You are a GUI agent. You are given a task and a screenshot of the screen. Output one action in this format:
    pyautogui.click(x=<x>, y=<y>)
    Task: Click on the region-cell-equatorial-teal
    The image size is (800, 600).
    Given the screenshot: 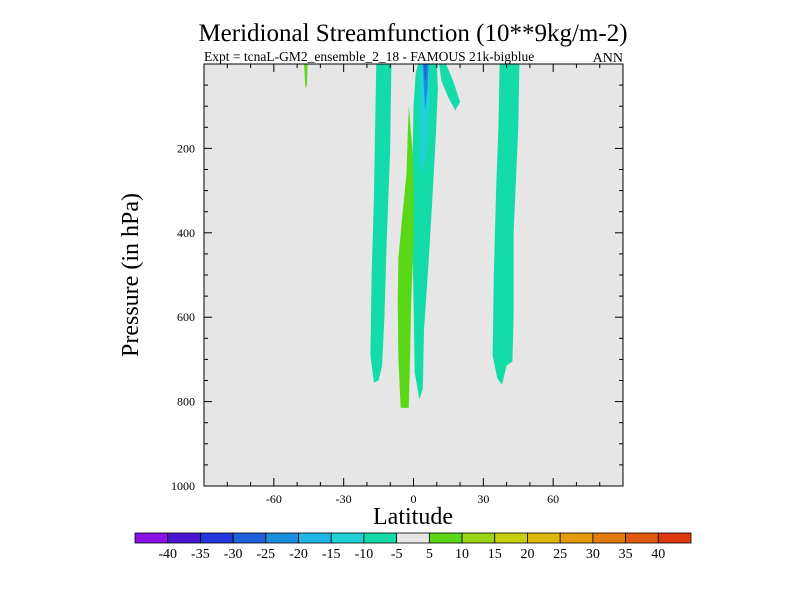 What is the action you would take?
    pyautogui.click(x=425, y=232)
    